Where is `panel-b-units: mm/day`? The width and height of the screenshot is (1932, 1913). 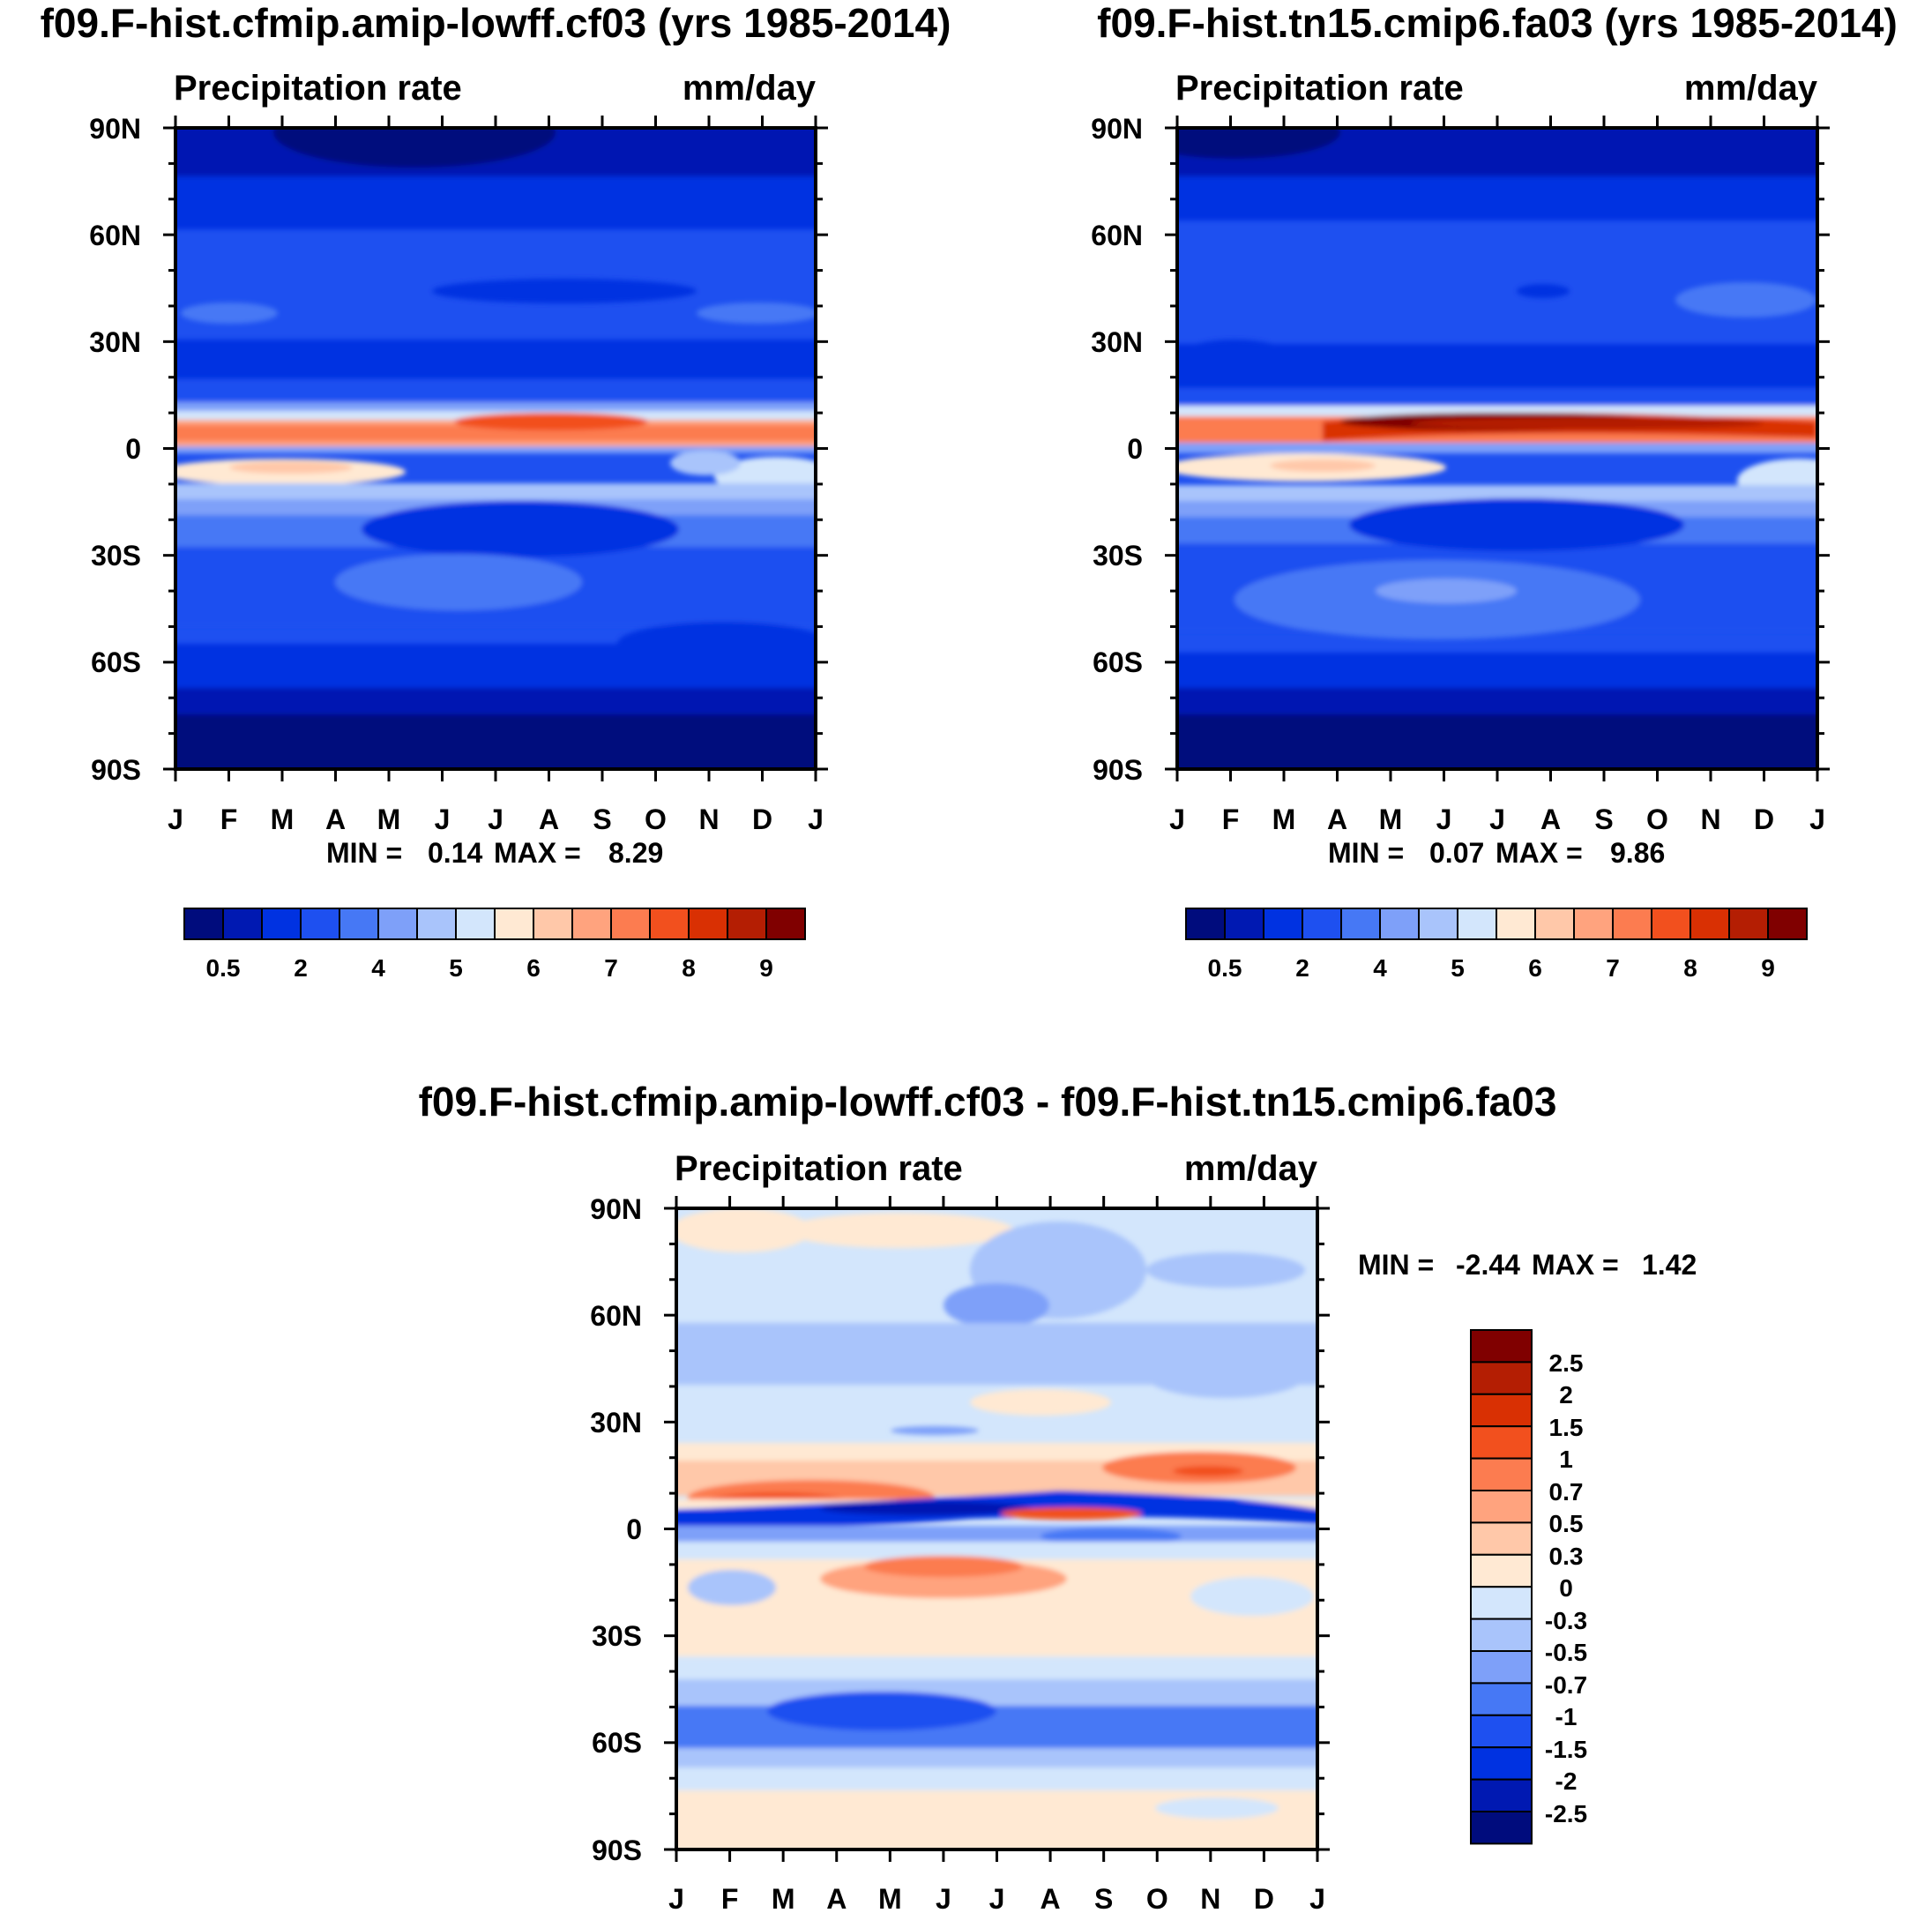
panel-b-units: mm/day is located at coordinates (1751, 88).